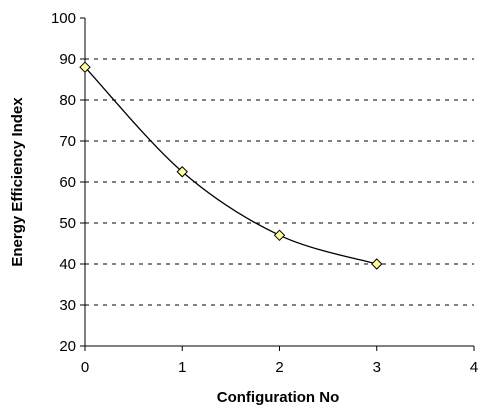 Image resolution: width=479 pixels, height=411 pixels. I want to click on y-tick-label: 90, so click(67, 59).